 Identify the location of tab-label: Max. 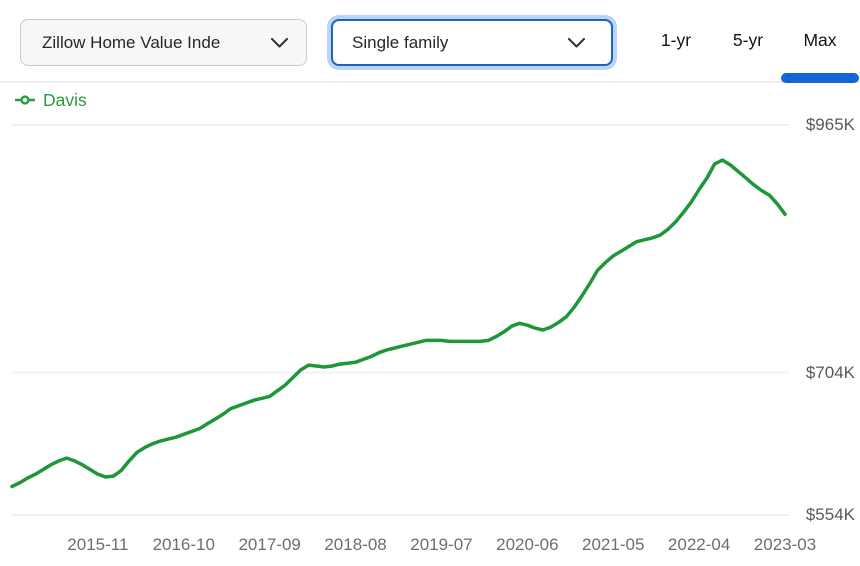
(820, 40).